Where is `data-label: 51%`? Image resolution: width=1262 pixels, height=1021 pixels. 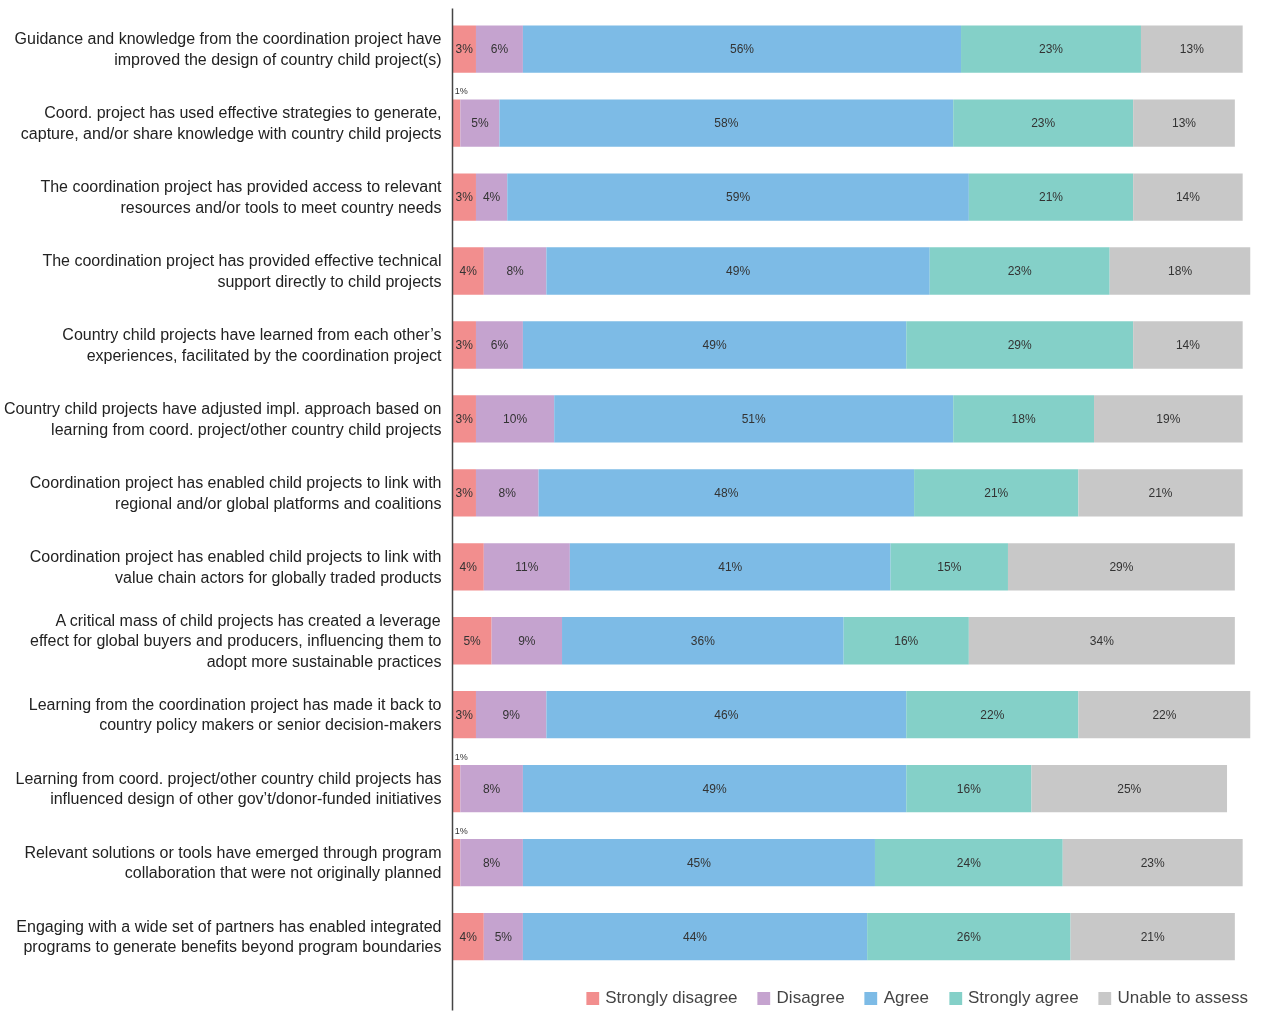
data-label: 51% is located at coordinates (754, 418).